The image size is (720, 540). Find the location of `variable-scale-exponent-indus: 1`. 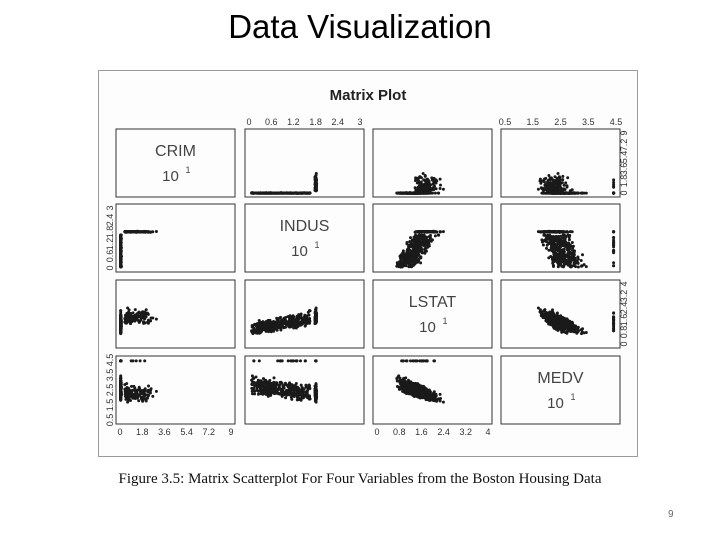

variable-scale-exponent-indus: 1 is located at coordinates (317, 245).